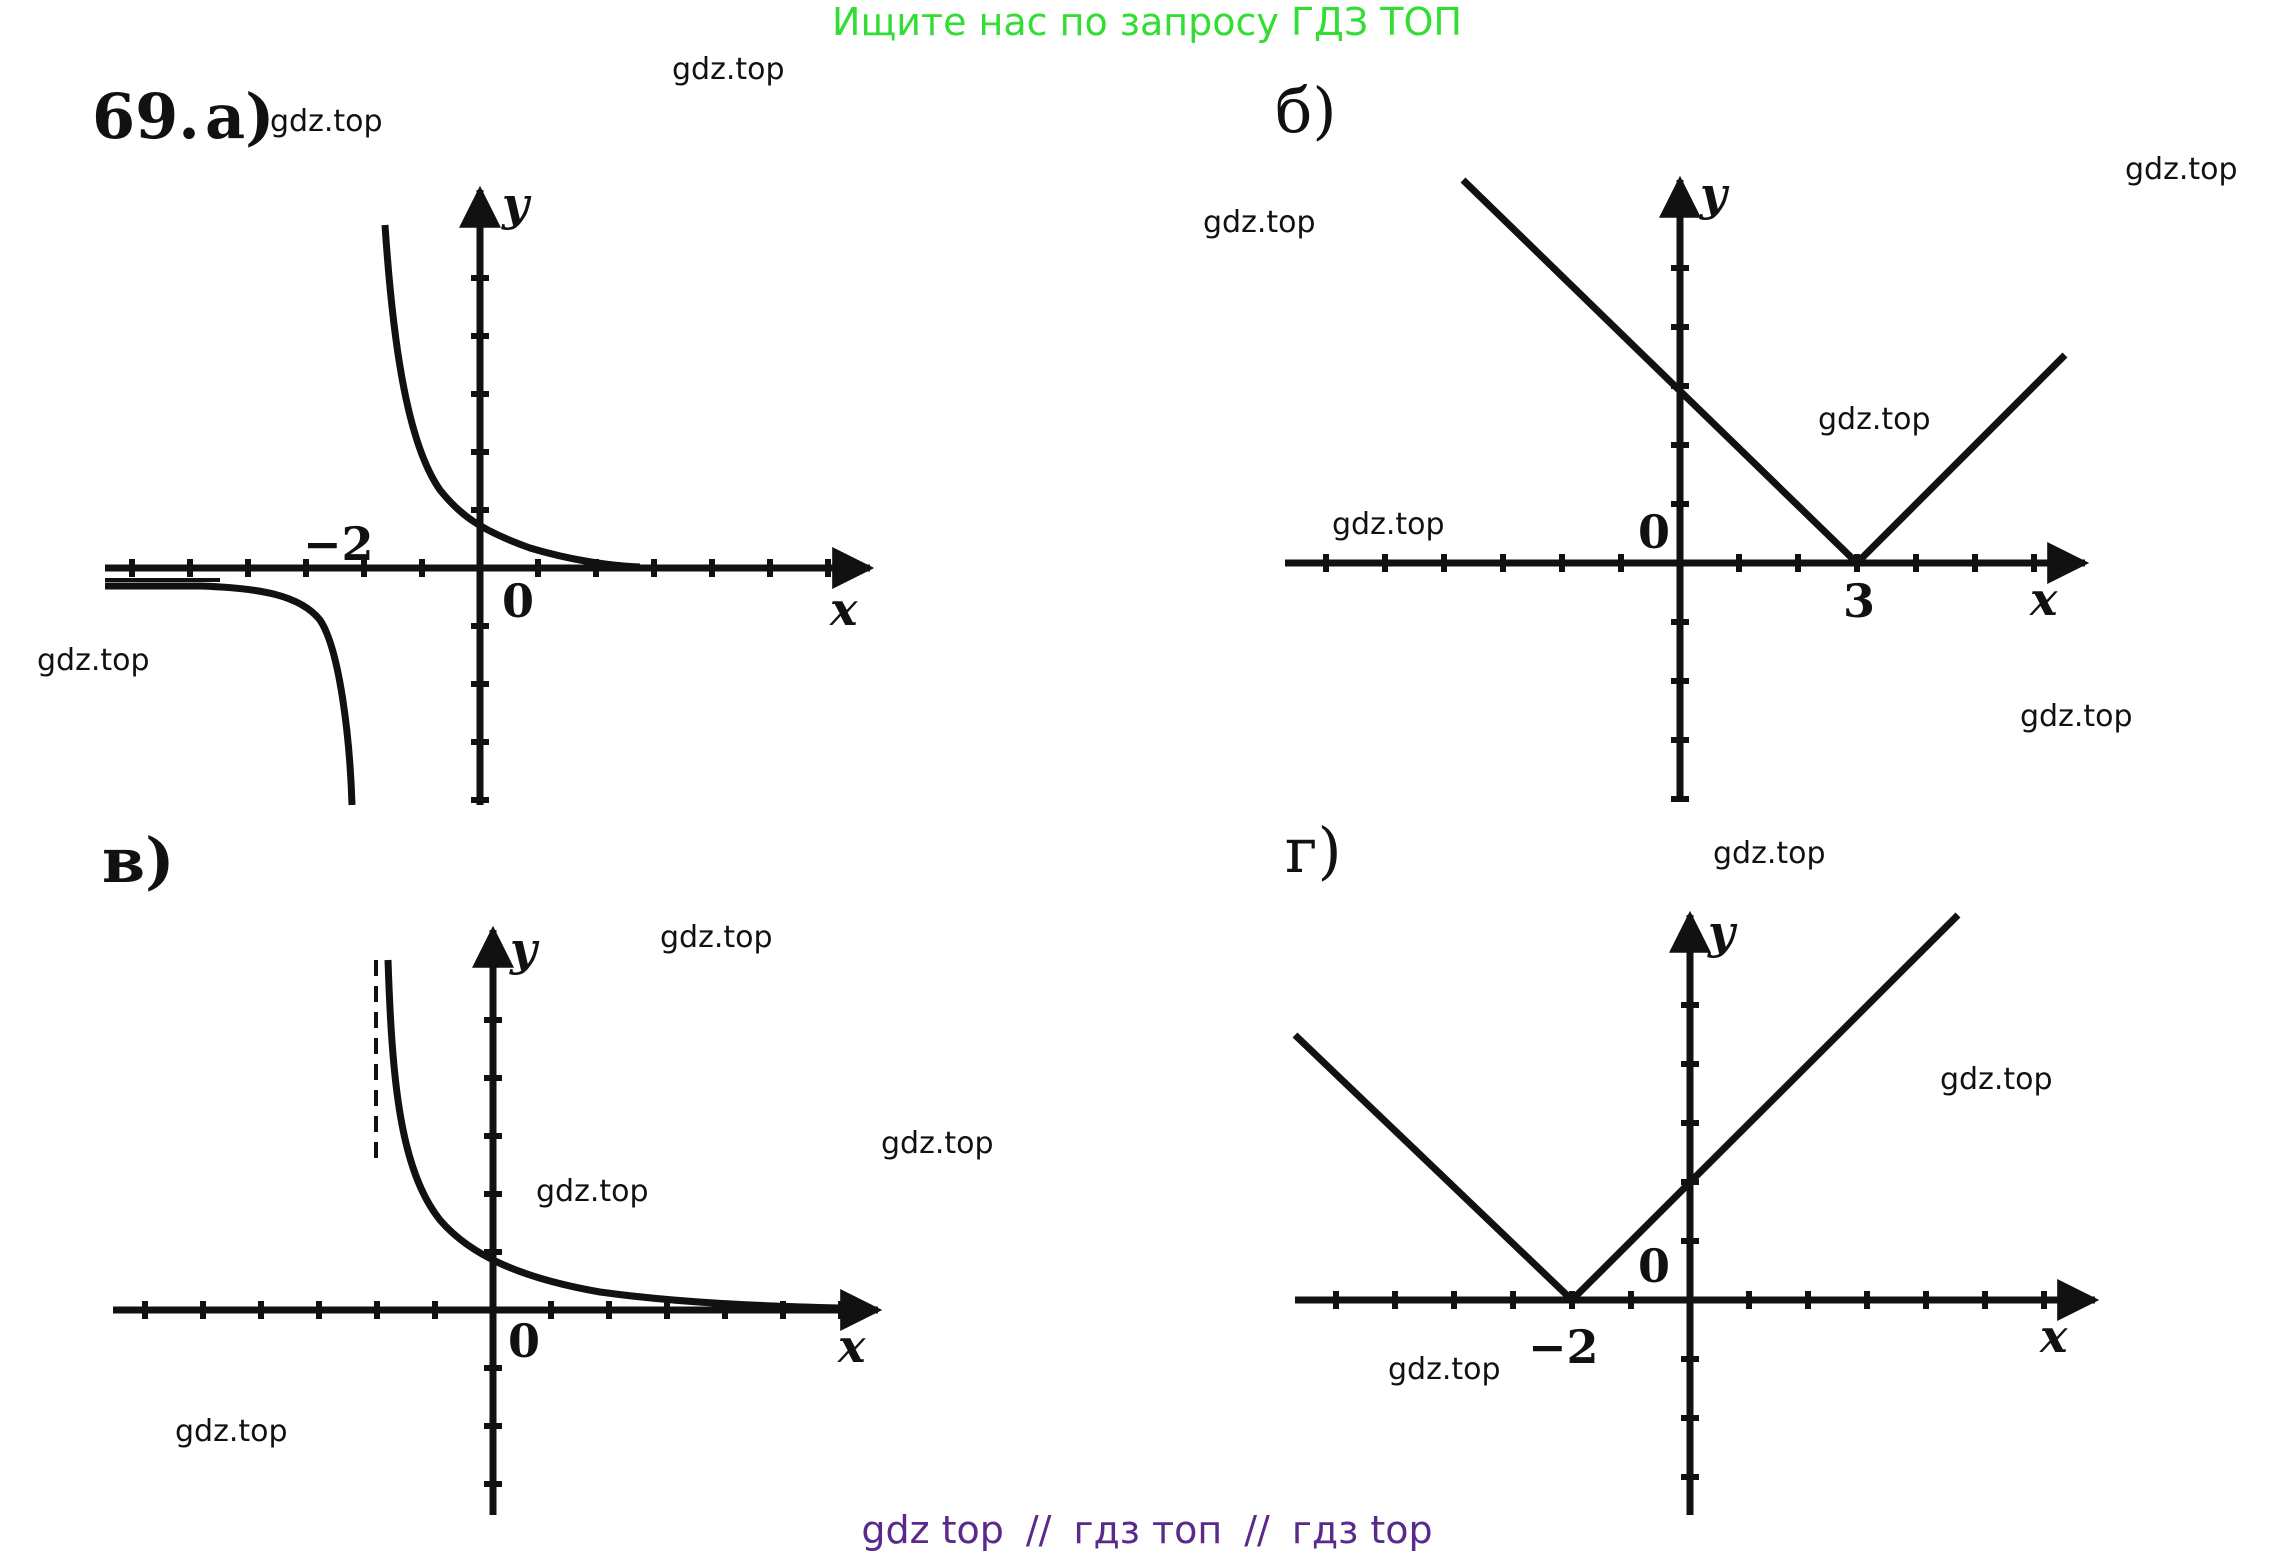 The width and height of the screenshot is (2294, 1558). I want to click on graph-a-lower-branch, so click(230, 694).